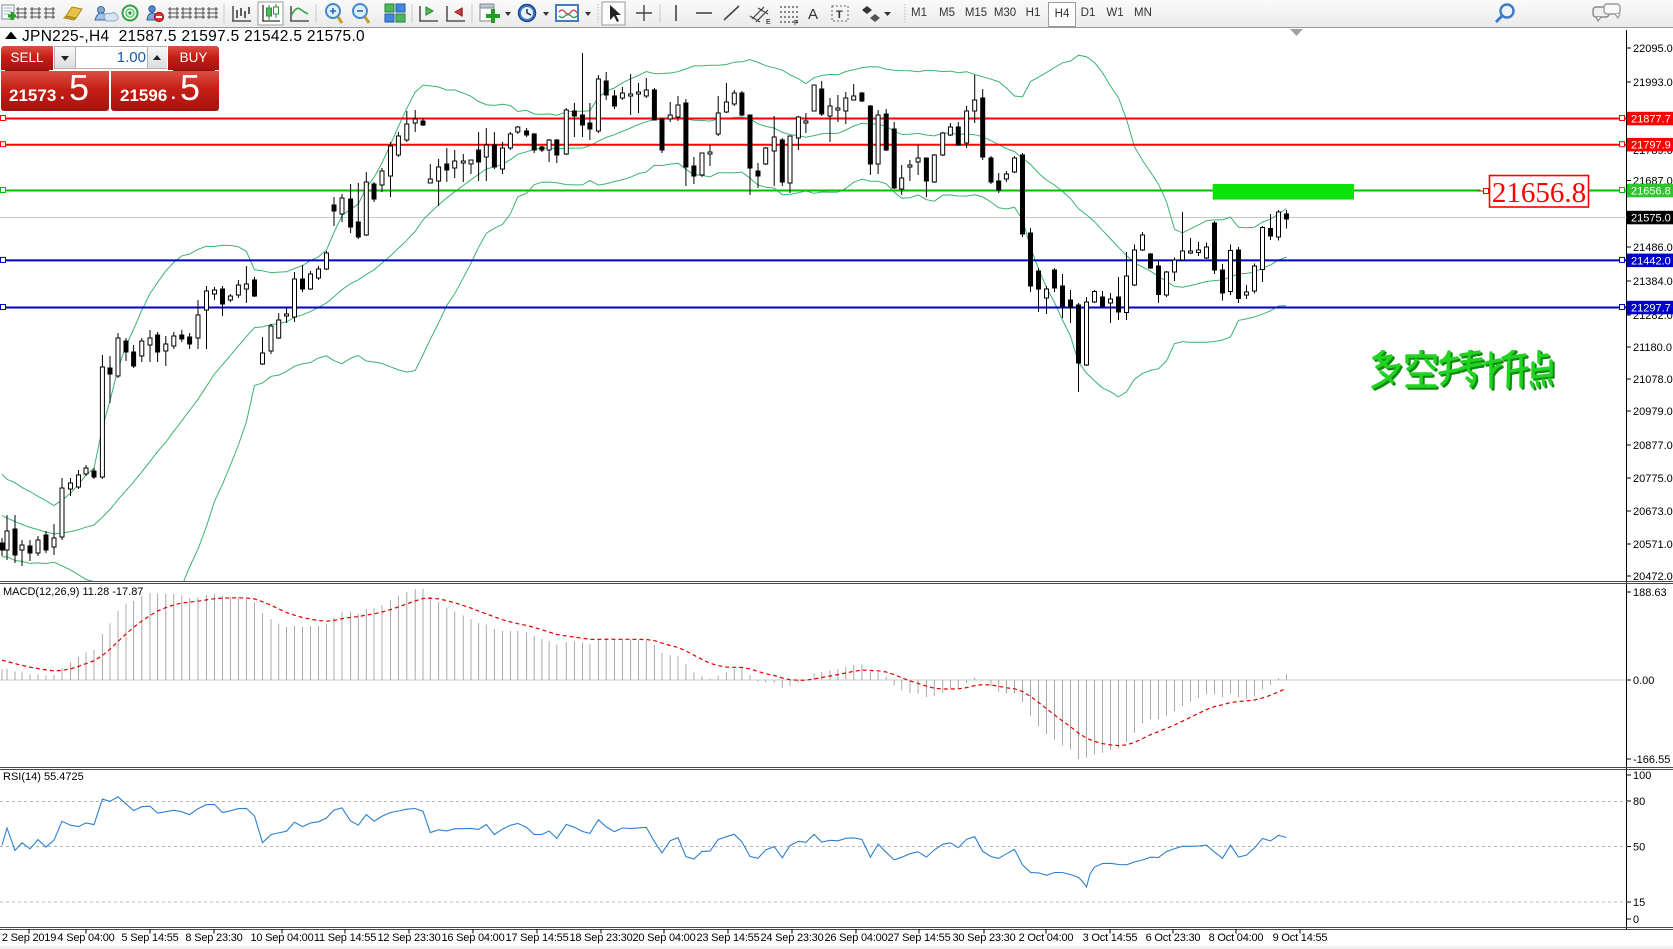 This screenshot has width=1673, height=949. I want to click on svg-text: 3 Oct 14:55, so click(1110, 938).